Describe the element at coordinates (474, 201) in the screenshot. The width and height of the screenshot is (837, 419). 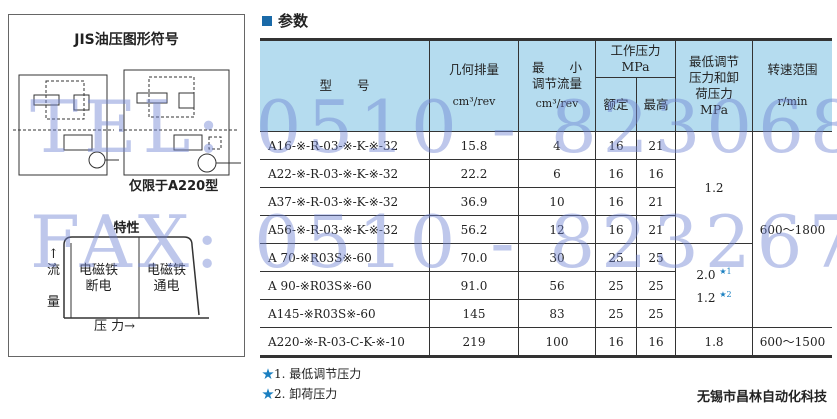
I see `cell-displacement: 36.9` at that location.